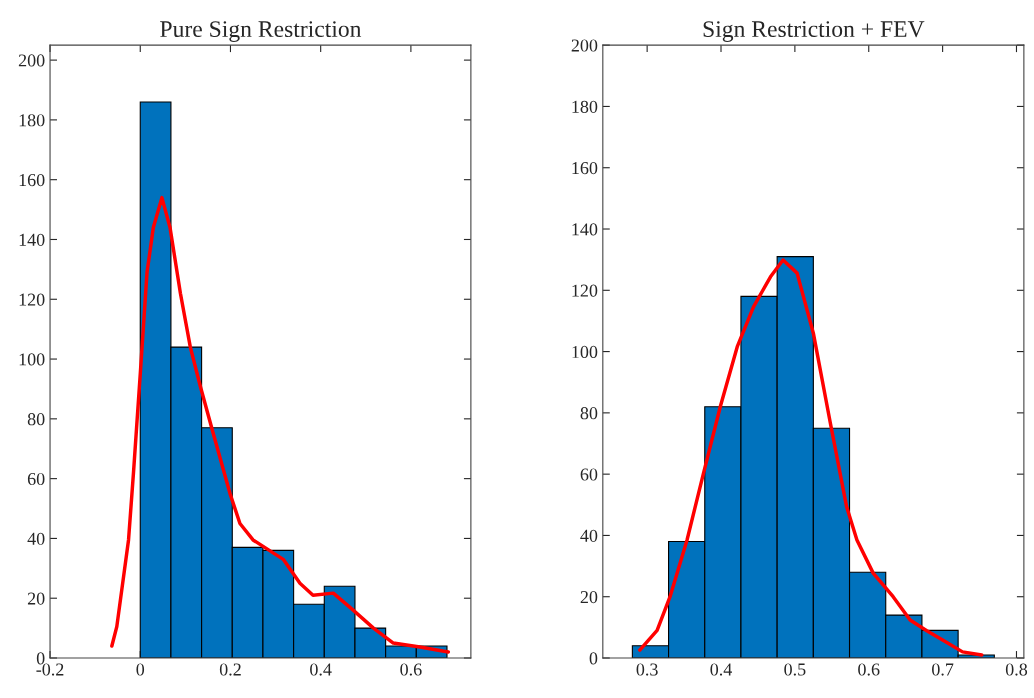  What do you see at coordinates (140, 669) in the screenshot?
I see `x-tick-label: 0` at bounding box center [140, 669].